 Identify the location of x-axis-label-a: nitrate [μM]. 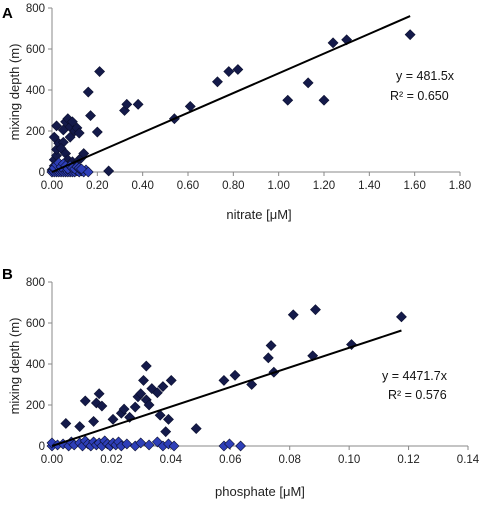
(258, 214).